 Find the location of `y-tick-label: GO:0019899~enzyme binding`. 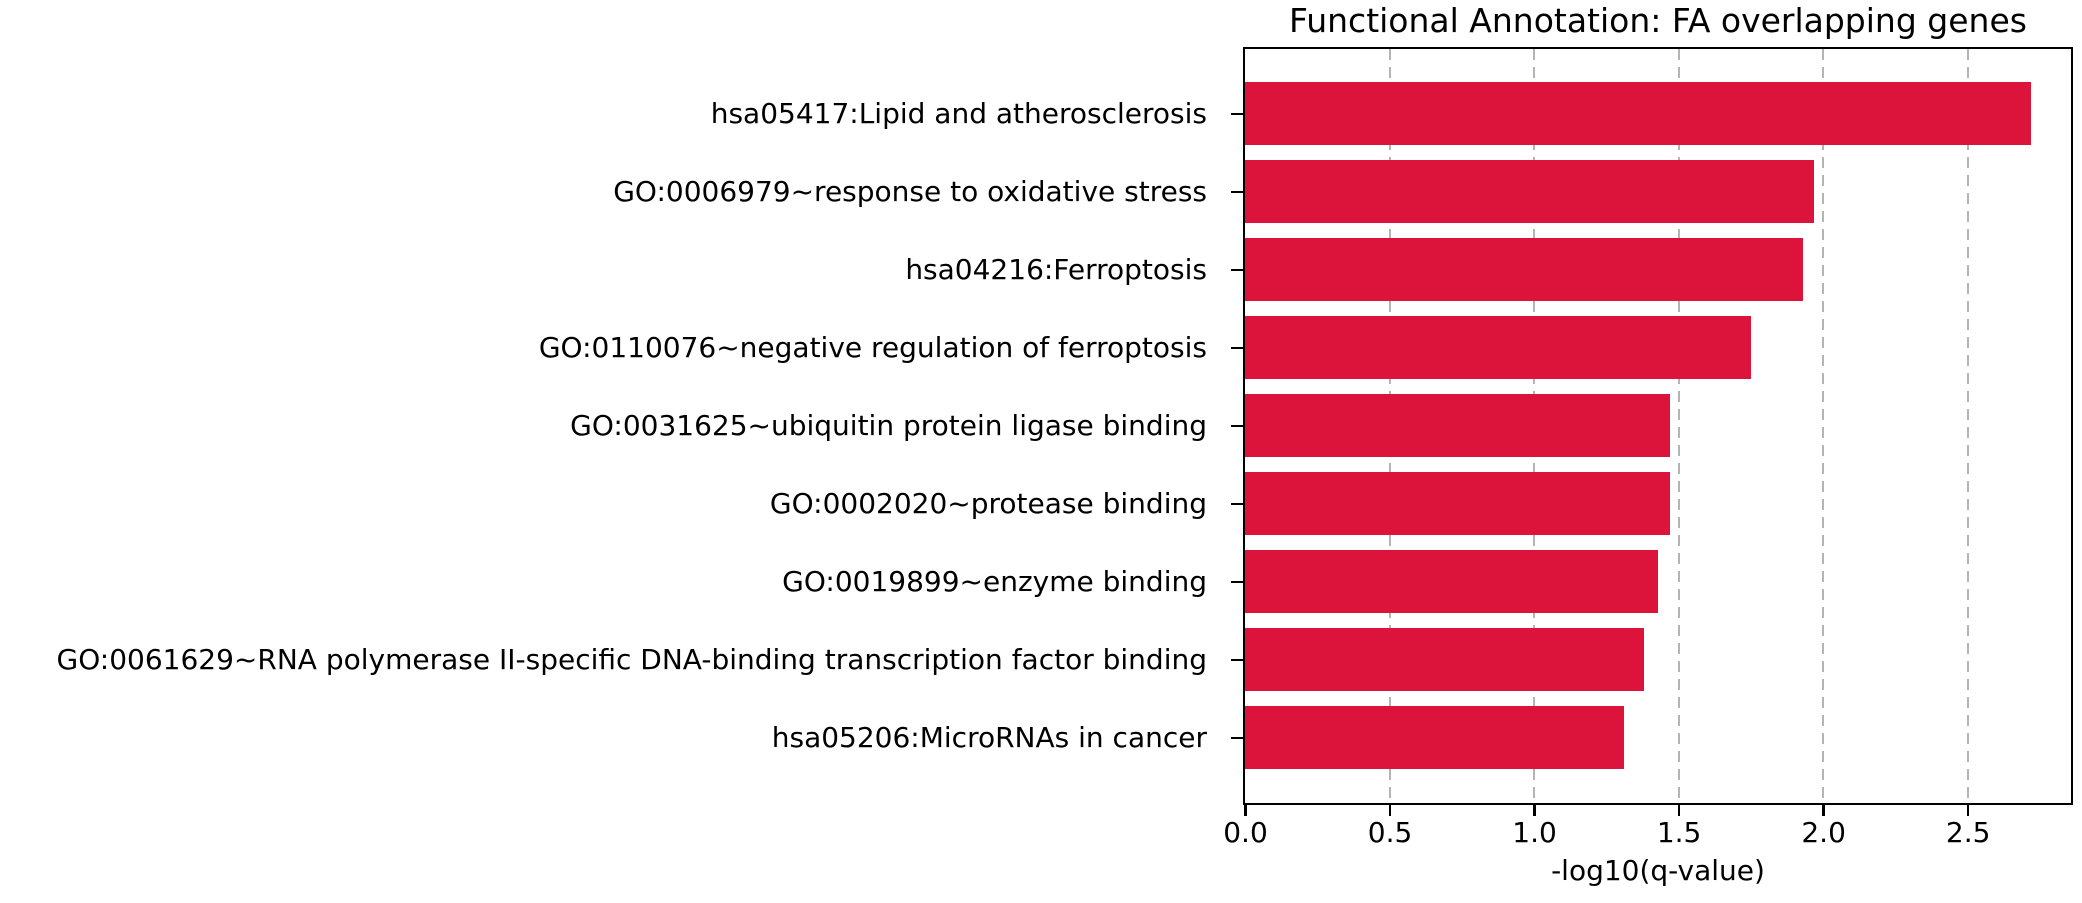

y-tick-label: GO:0019899~enzyme binding is located at coordinates (994, 581).